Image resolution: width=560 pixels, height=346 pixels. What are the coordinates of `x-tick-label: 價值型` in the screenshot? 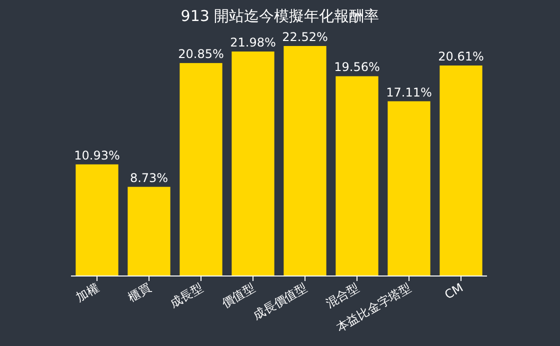 It's located at (238, 295).